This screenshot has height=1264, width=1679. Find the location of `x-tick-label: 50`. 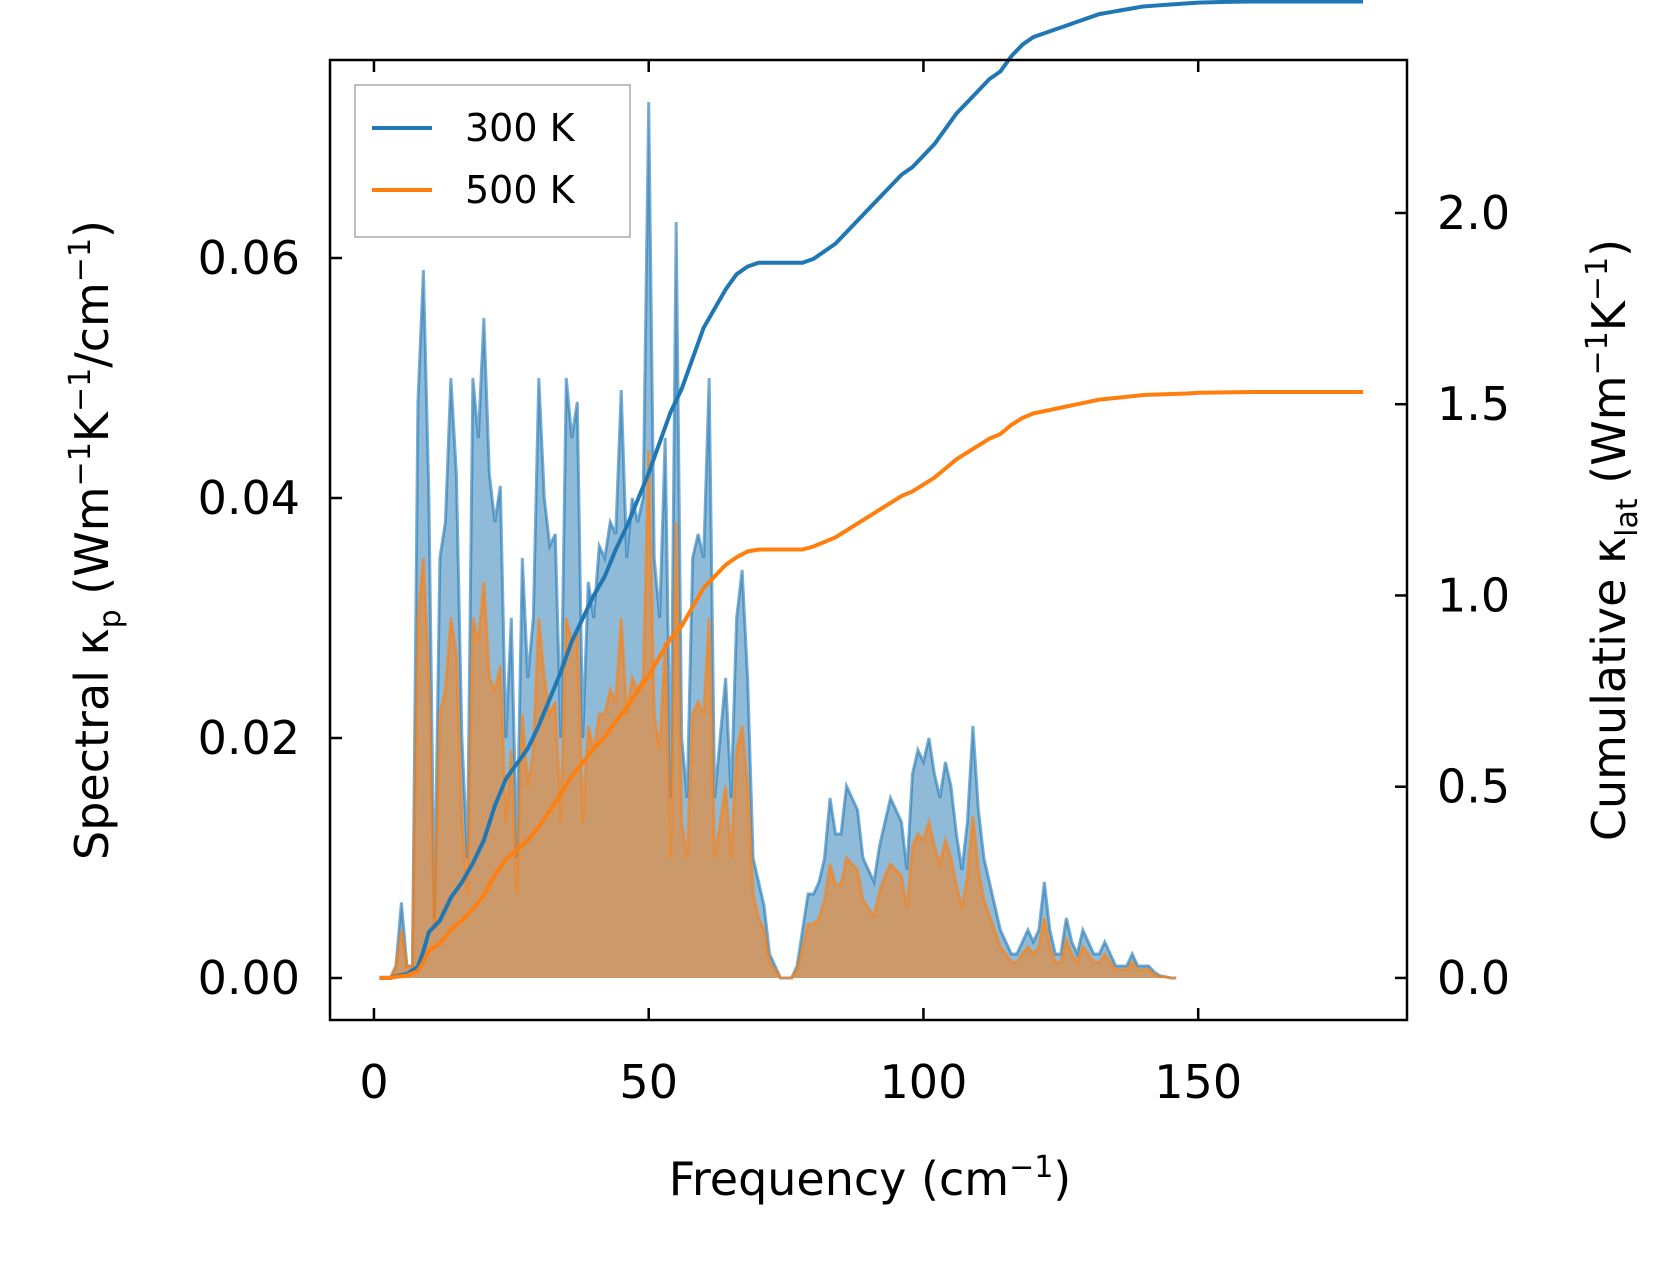

x-tick-label: 50 is located at coordinates (648, 1082).